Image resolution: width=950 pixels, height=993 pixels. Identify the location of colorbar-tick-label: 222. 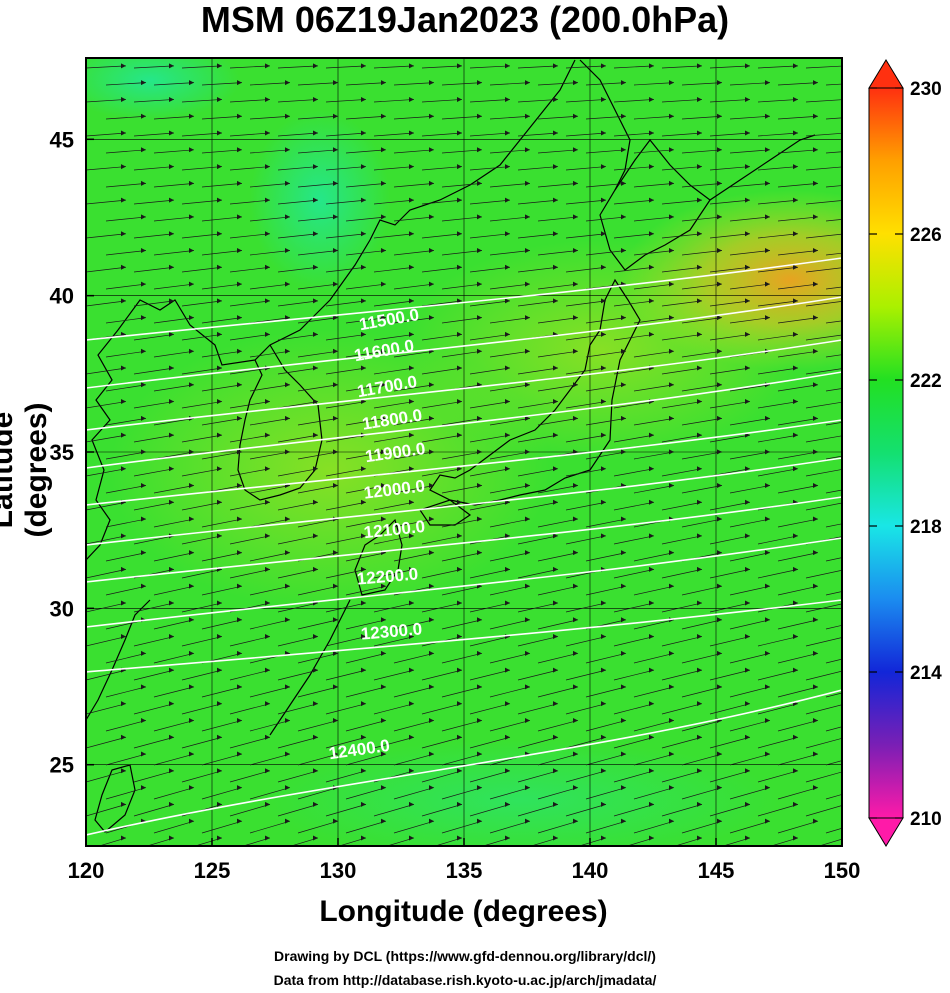
(926, 381).